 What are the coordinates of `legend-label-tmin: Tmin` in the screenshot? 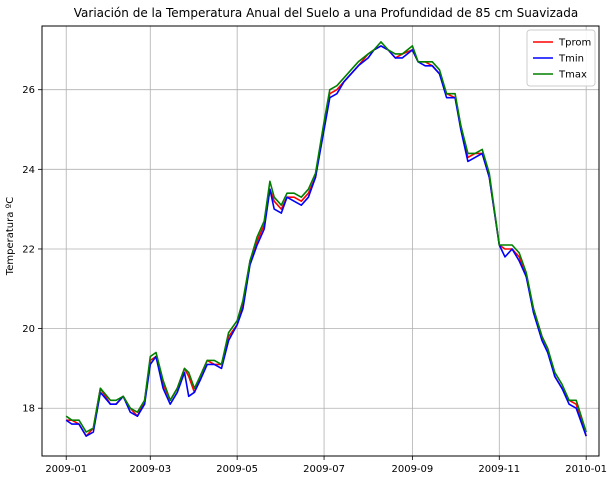 It's located at (571, 59).